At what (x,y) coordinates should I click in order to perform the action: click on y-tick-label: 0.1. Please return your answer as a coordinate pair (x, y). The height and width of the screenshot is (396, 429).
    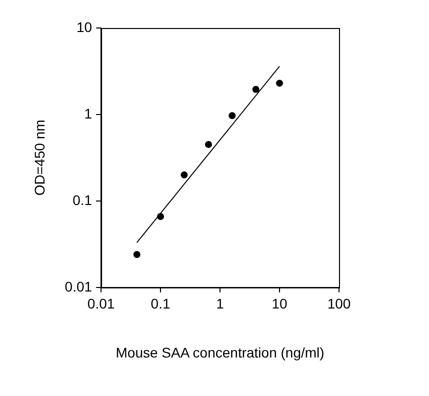
    Looking at the image, I should click on (82, 200).